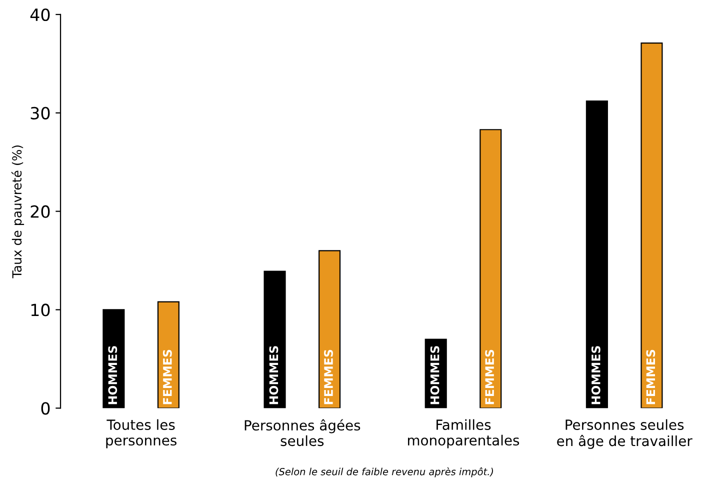 This screenshot has width=712, height=483. What do you see at coordinates (40, 211) in the screenshot?
I see `y-tick-label: 20` at bounding box center [40, 211].